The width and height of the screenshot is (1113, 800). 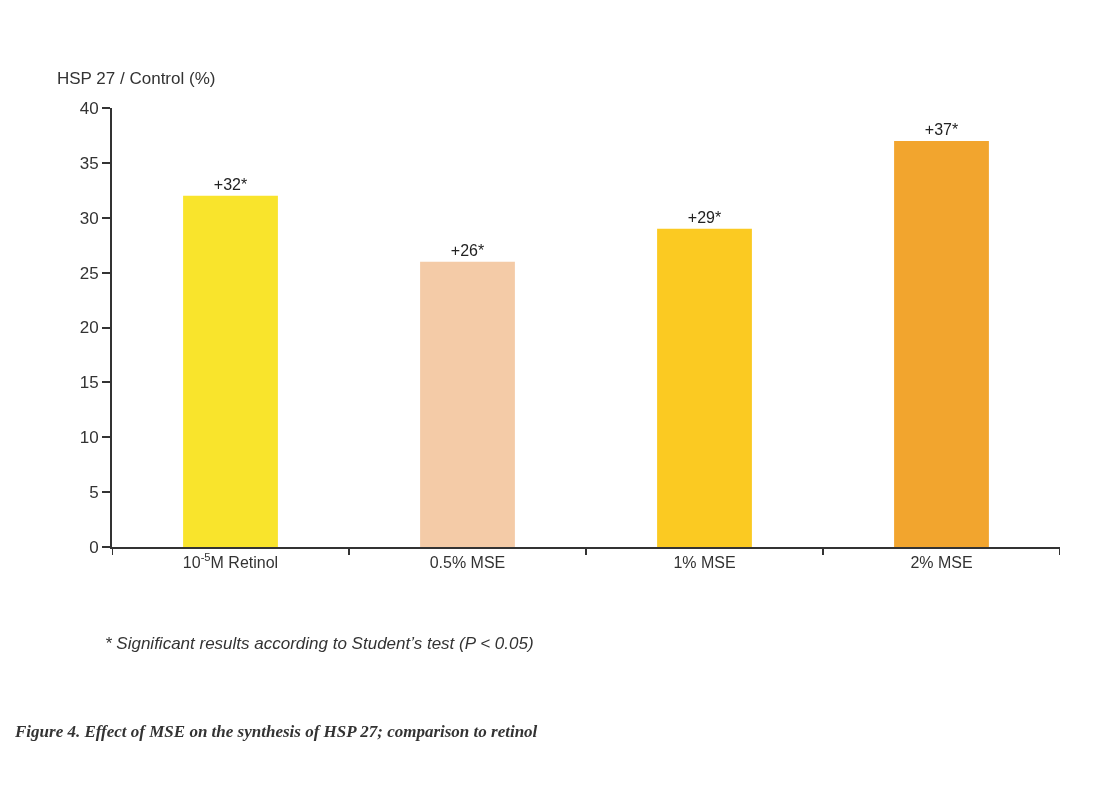 What do you see at coordinates (89, 163) in the screenshot?
I see `y-tick-label: 35` at bounding box center [89, 163].